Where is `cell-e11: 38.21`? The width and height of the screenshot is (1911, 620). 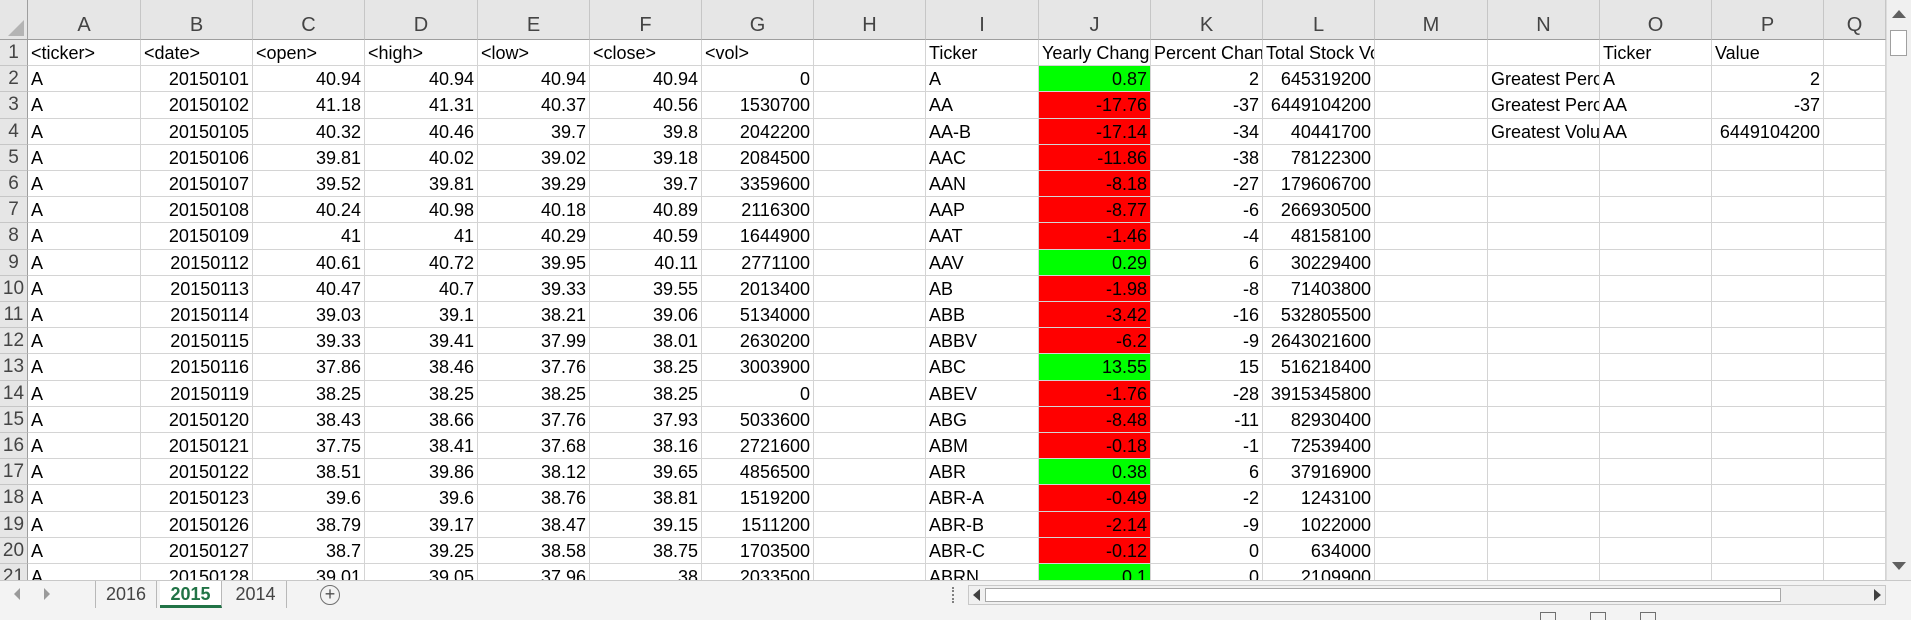 cell-e11: 38.21 is located at coordinates (534, 315).